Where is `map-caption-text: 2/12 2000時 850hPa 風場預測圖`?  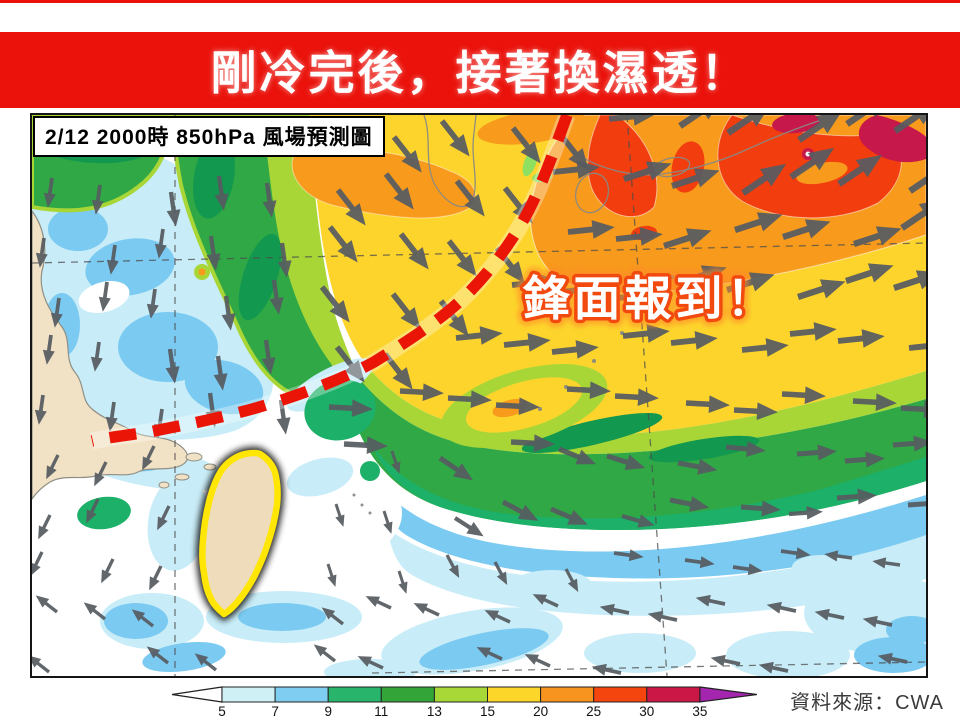 map-caption-text: 2/12 2000時 850hPa 風場預測圖 is located at coordinates (209, 137).